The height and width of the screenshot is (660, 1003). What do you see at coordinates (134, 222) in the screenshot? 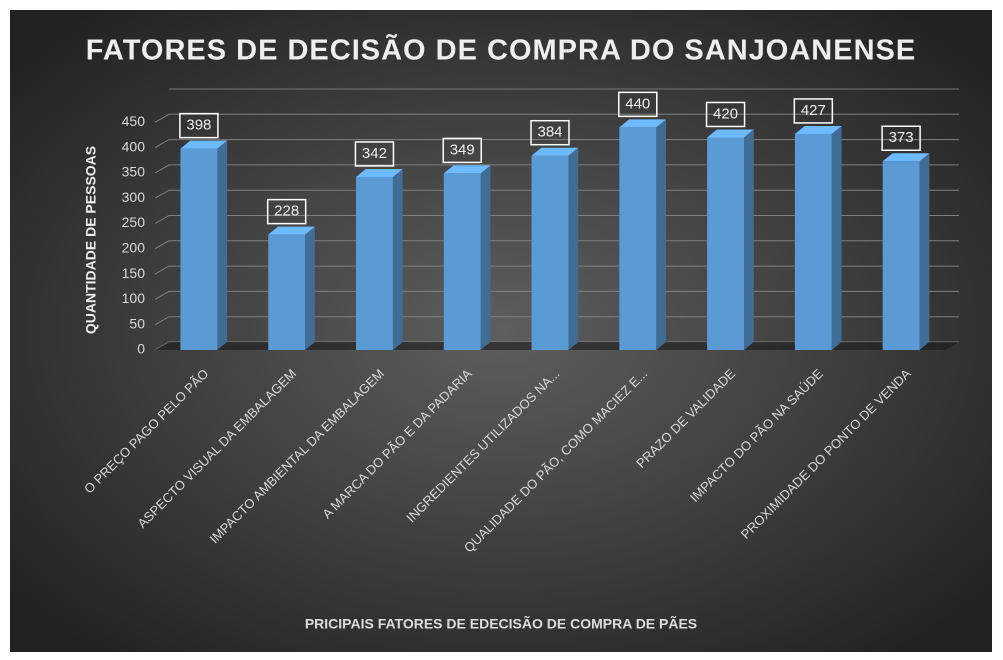
I see `y-tick-label: 250` at bounding box center [134, 222].